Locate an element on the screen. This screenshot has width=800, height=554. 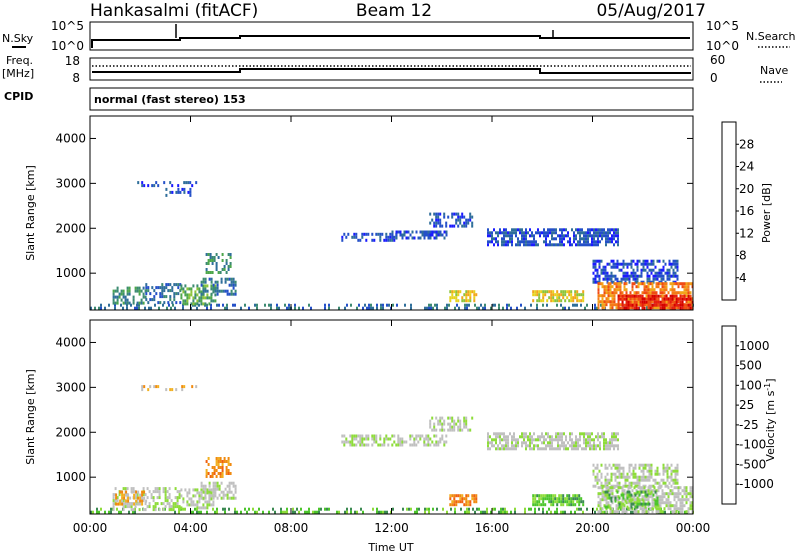
colorbar-tick-label: 25 is located at coordinates (746, 405).